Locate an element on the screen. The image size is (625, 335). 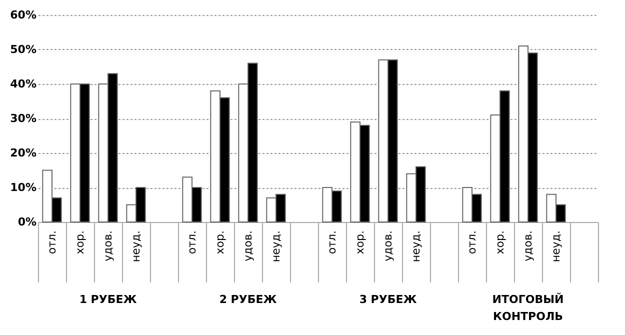
y-tick-label: 30% is located at coordinates (23, 118).